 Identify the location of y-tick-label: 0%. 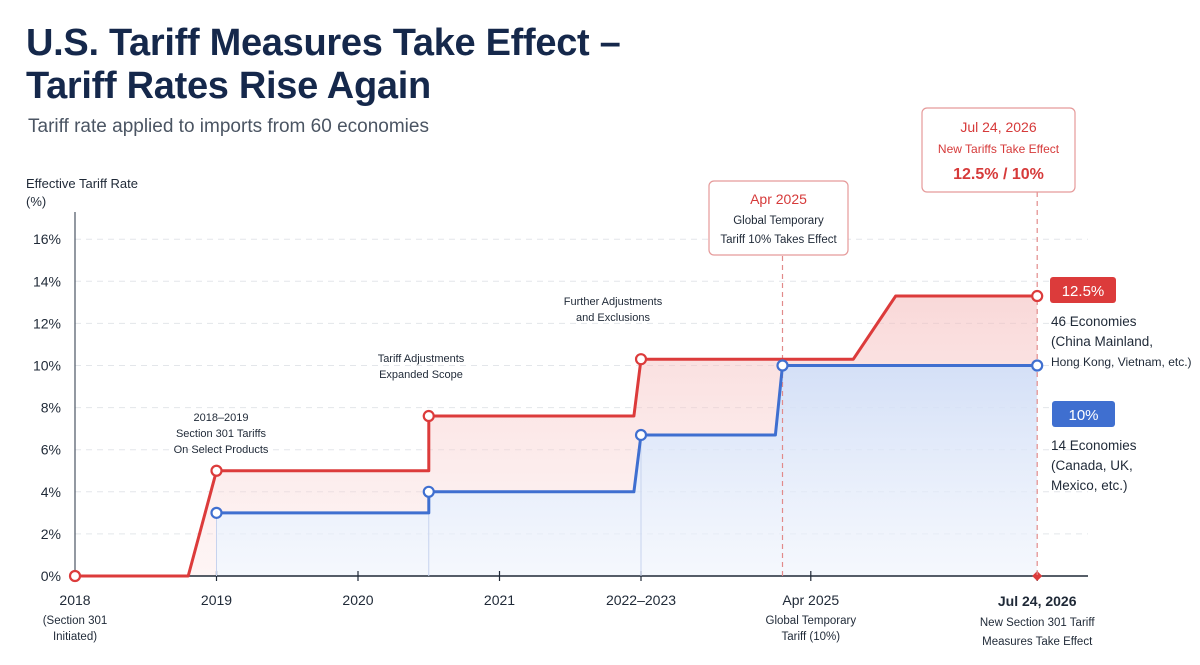
(51, 576).